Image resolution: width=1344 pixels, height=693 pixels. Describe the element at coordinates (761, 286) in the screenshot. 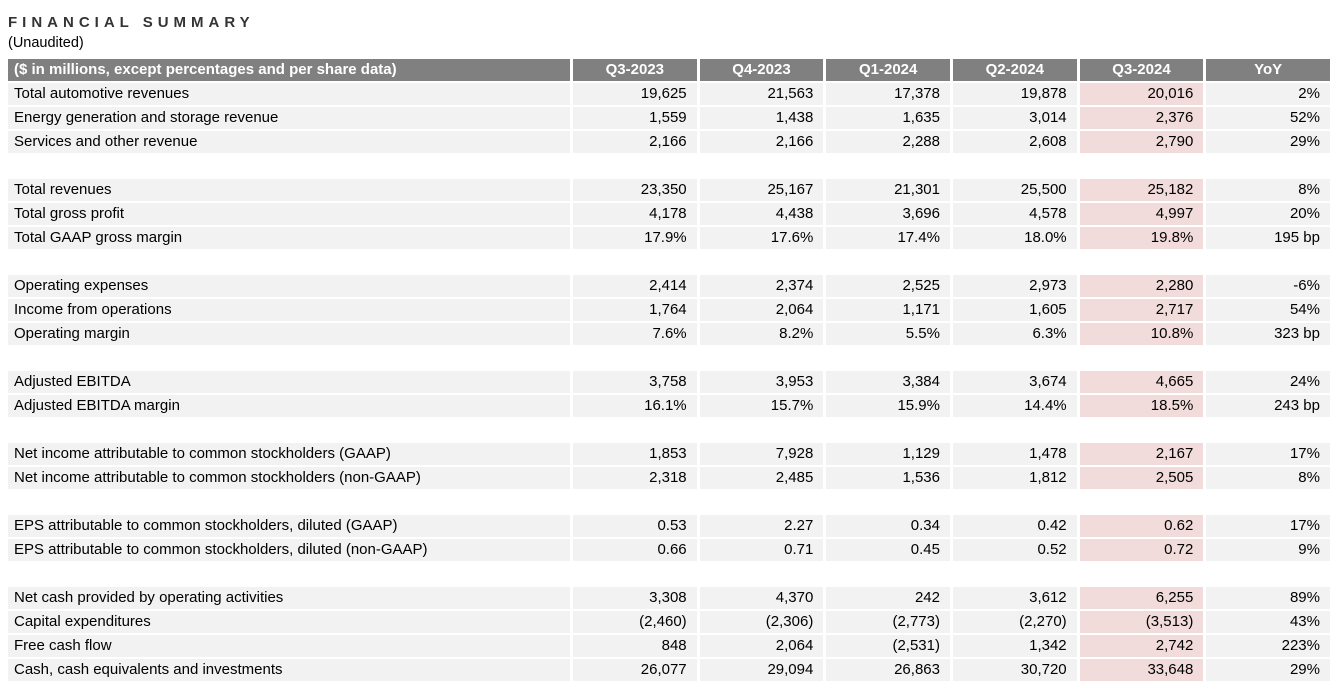

I see `value-cell: 2,374` at that location.